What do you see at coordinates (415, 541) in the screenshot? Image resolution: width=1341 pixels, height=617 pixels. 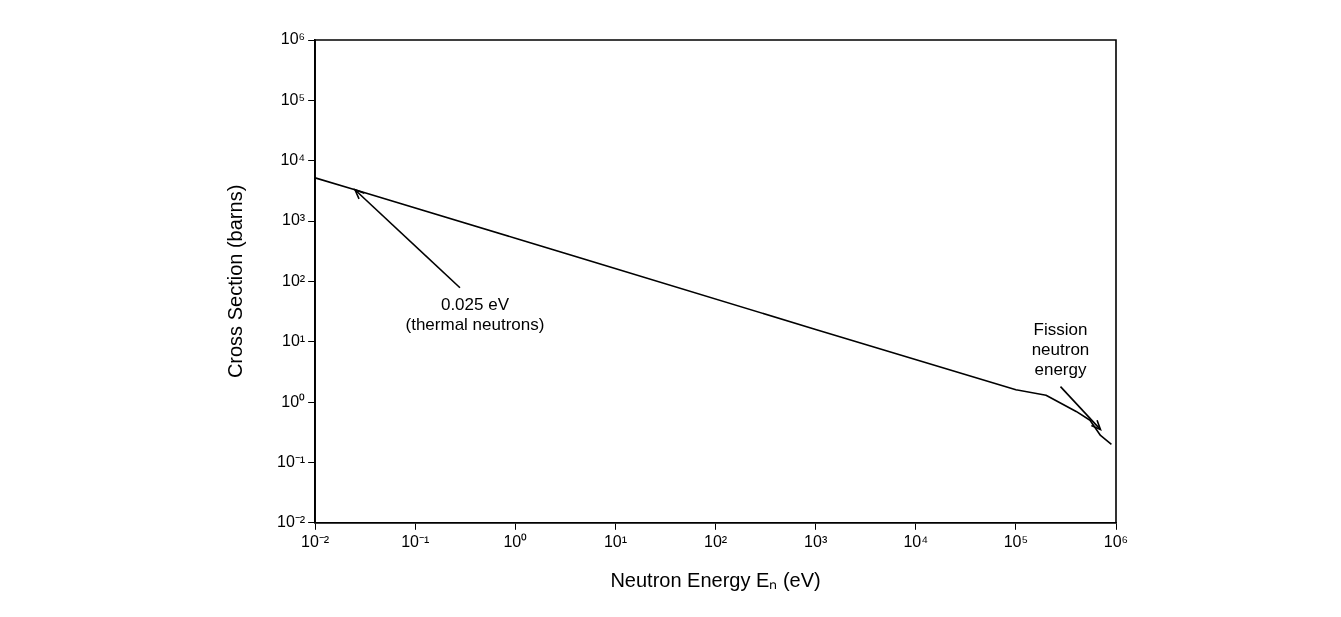 I see `x-tick-label: 10⁻¹` at bounding box center [415, 541].